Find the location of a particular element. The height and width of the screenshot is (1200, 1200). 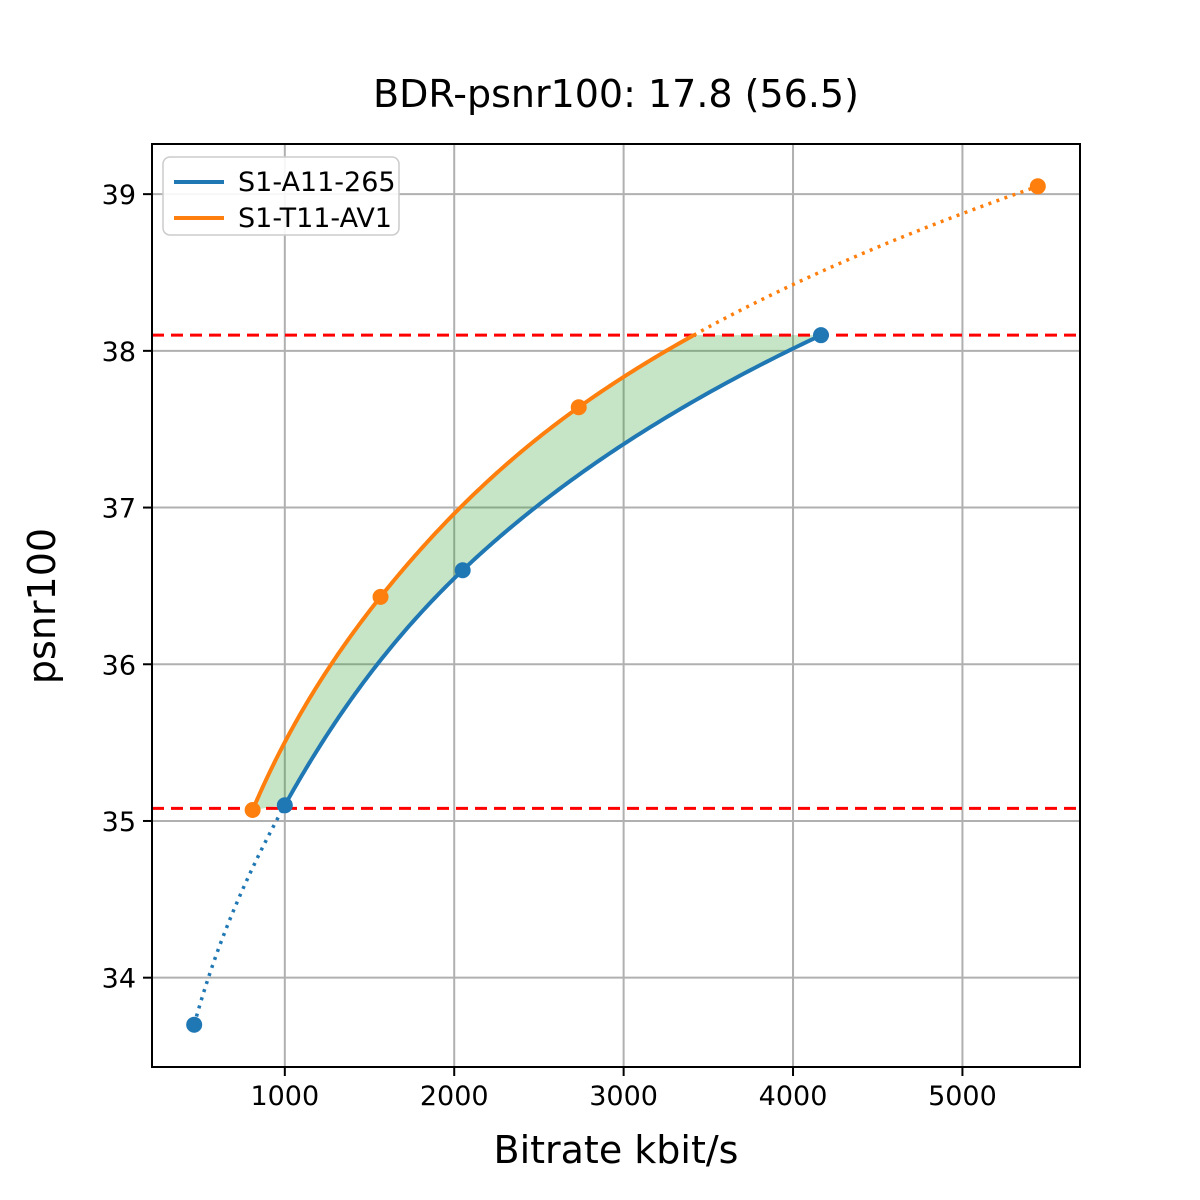

x-tick-label: 1000 is located at coordinates (284, 1096).